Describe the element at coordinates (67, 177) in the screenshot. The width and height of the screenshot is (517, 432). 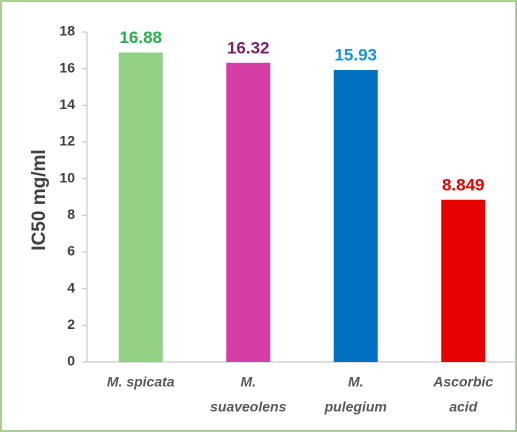
I see `y-tick-label: 10` at that location.